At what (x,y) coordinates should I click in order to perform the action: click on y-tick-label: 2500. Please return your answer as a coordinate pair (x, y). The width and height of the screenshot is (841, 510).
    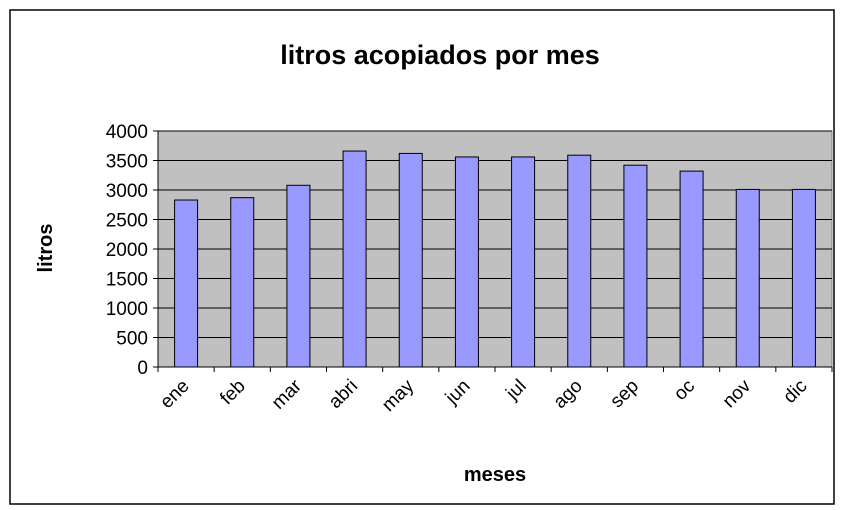
    Looking at the image, I should click on (127, 221).